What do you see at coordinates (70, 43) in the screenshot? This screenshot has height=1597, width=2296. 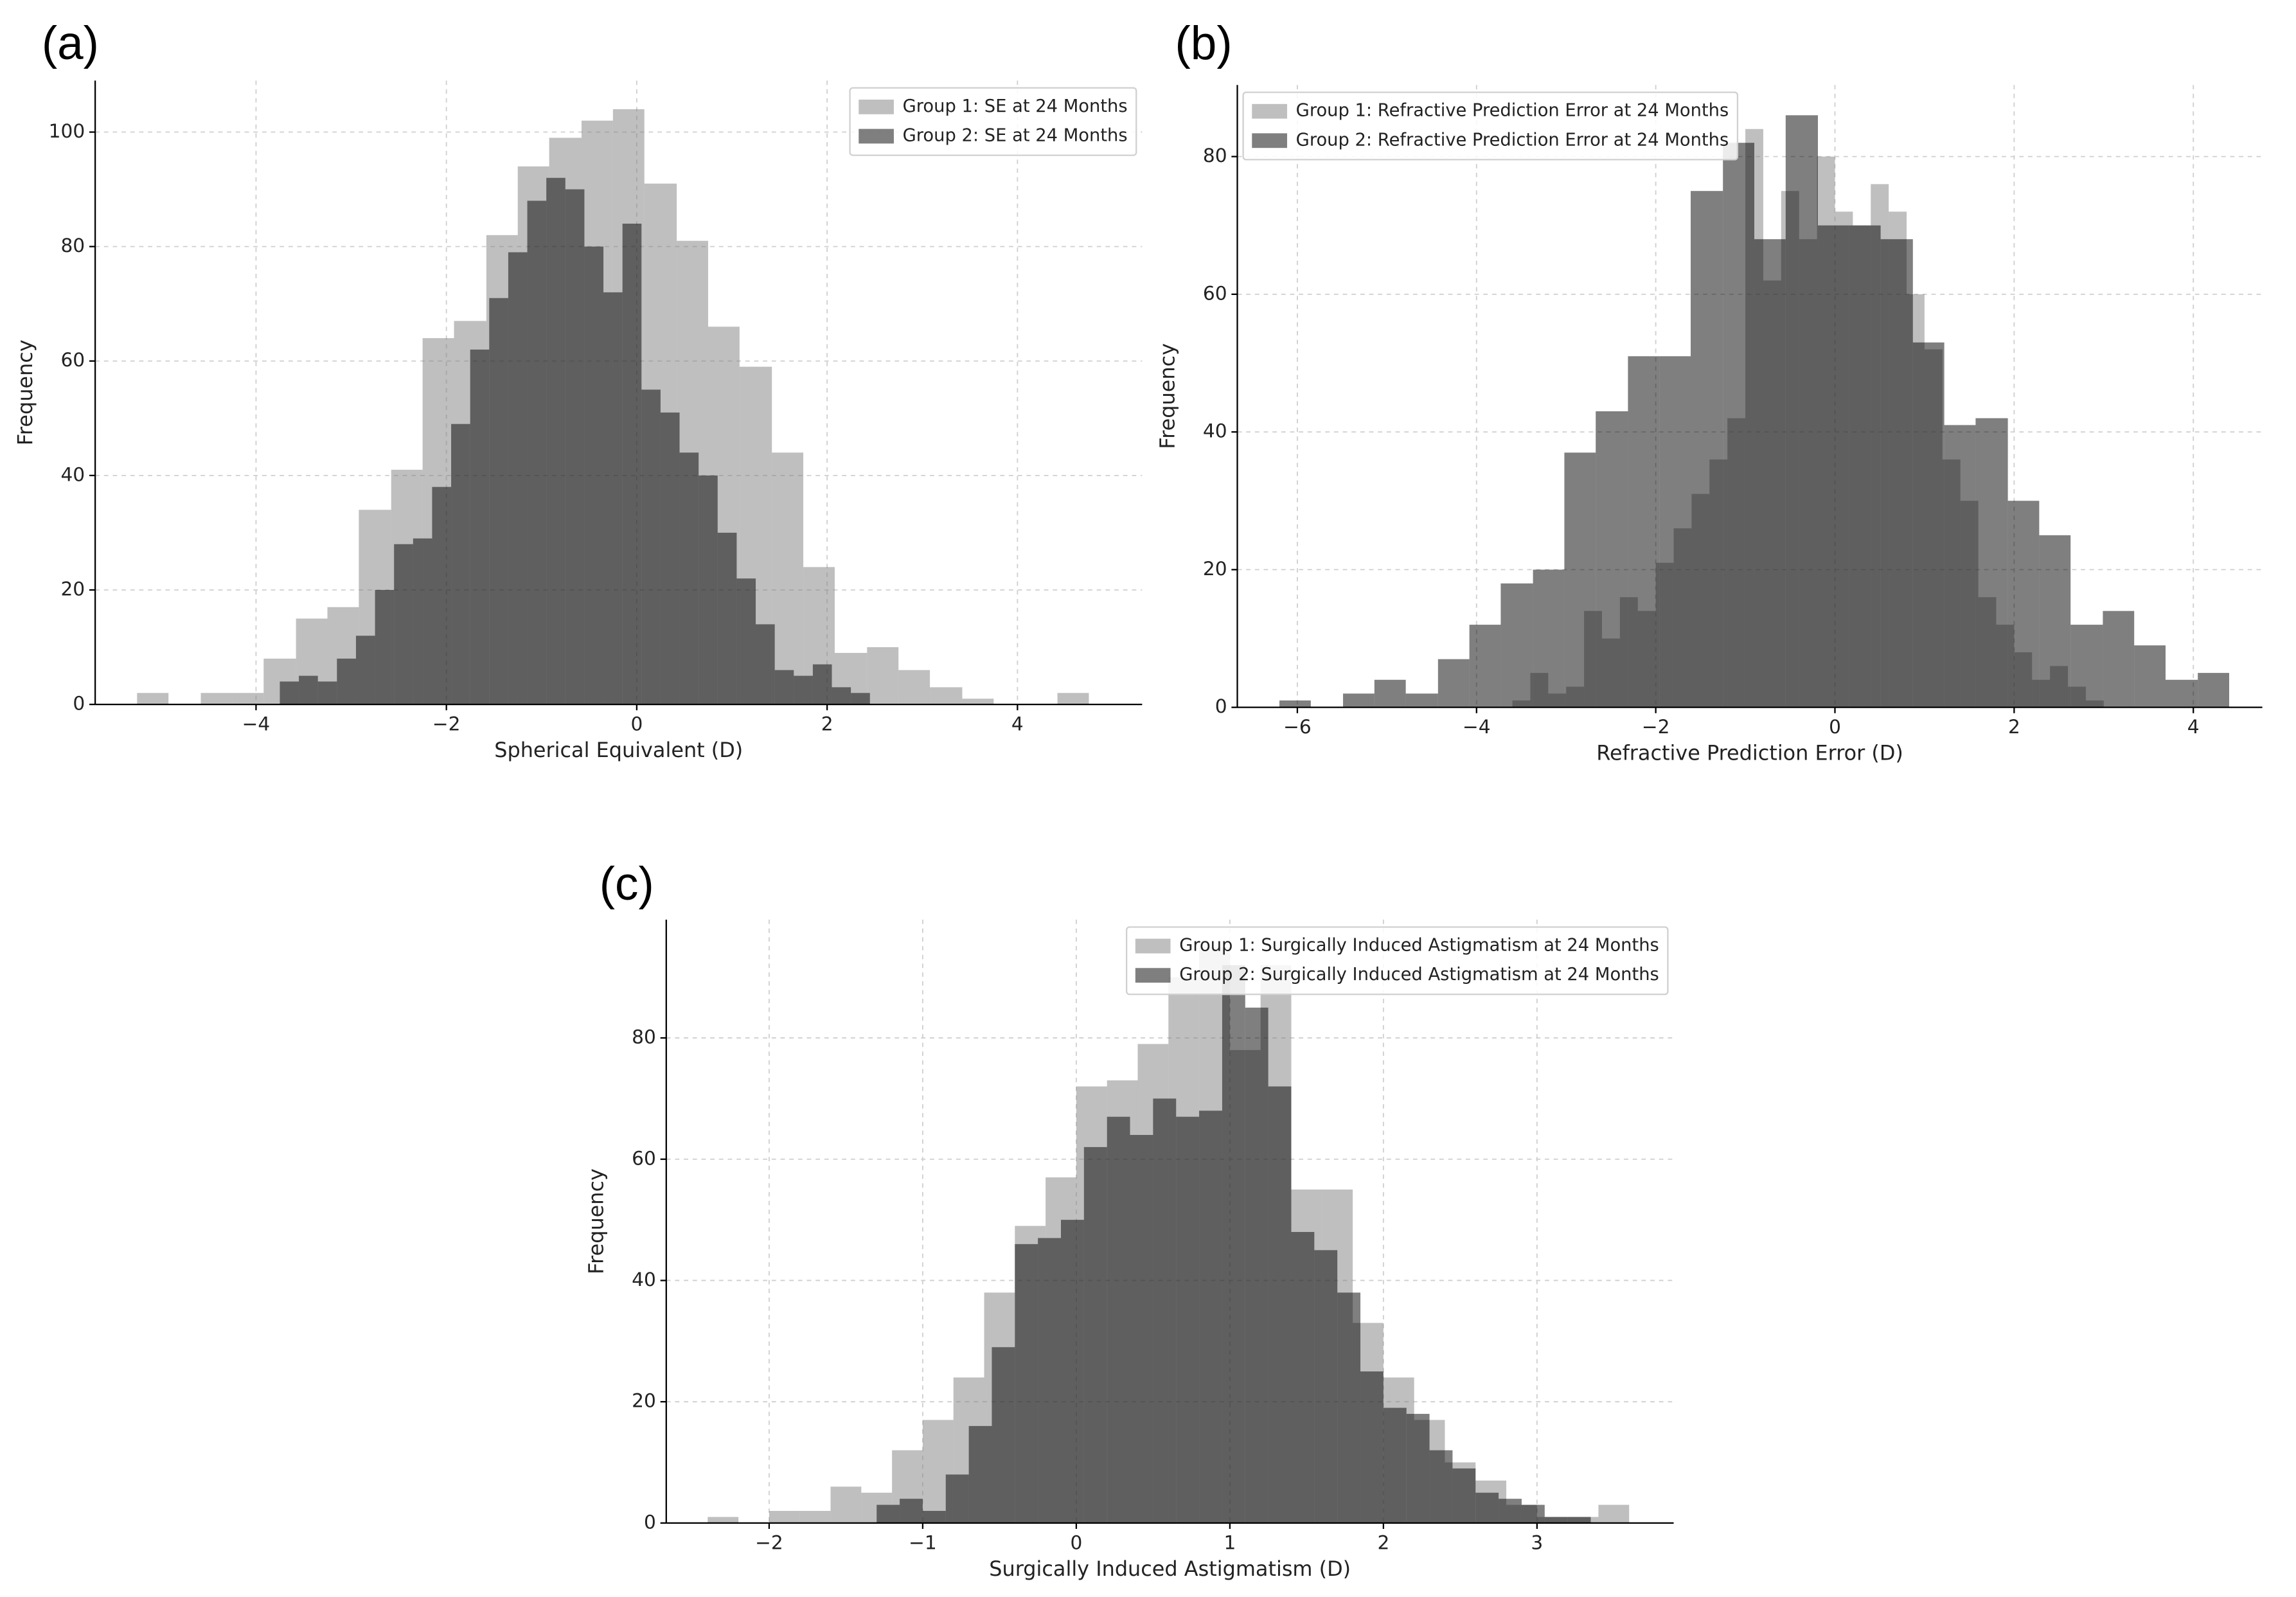 I see `panel-label: (a)` at bounding box center [70, 43].